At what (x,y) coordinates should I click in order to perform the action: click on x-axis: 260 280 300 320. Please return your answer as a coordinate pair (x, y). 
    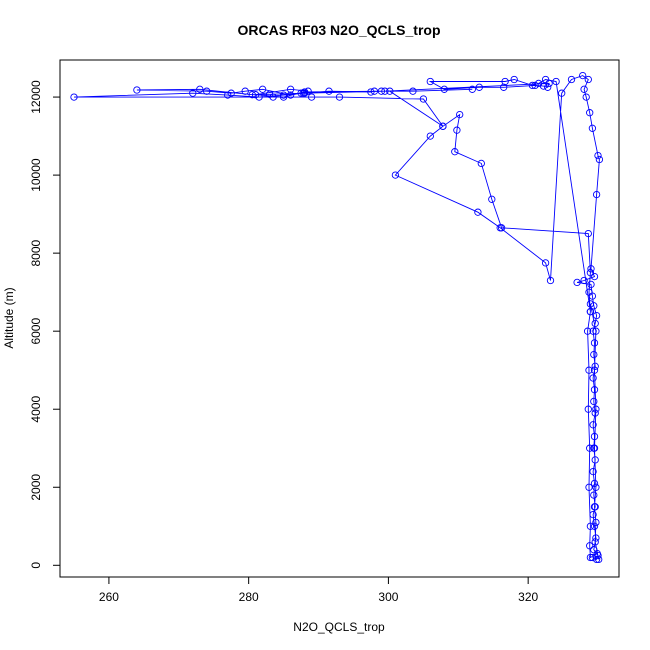
    Looking at the image, I should click on (318, 590).